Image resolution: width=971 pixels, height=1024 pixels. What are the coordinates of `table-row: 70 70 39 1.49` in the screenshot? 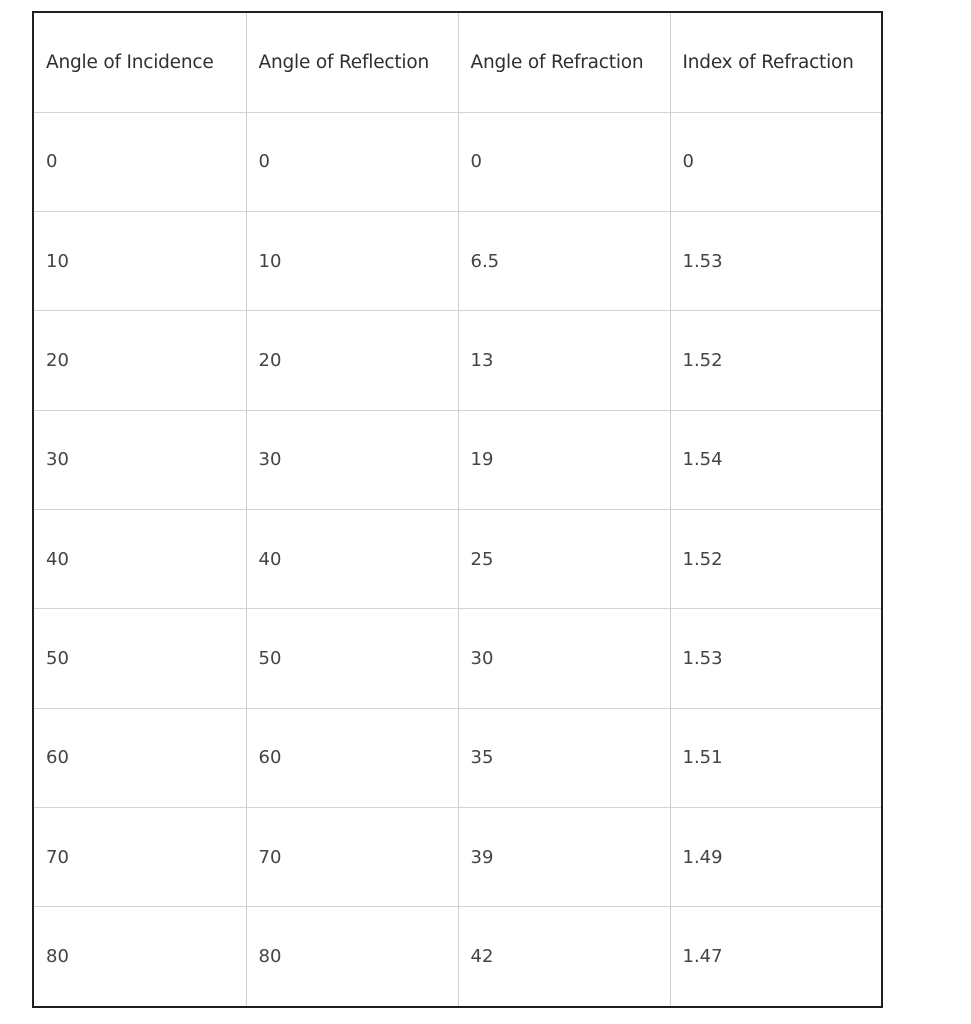 It's located at (457, 857).